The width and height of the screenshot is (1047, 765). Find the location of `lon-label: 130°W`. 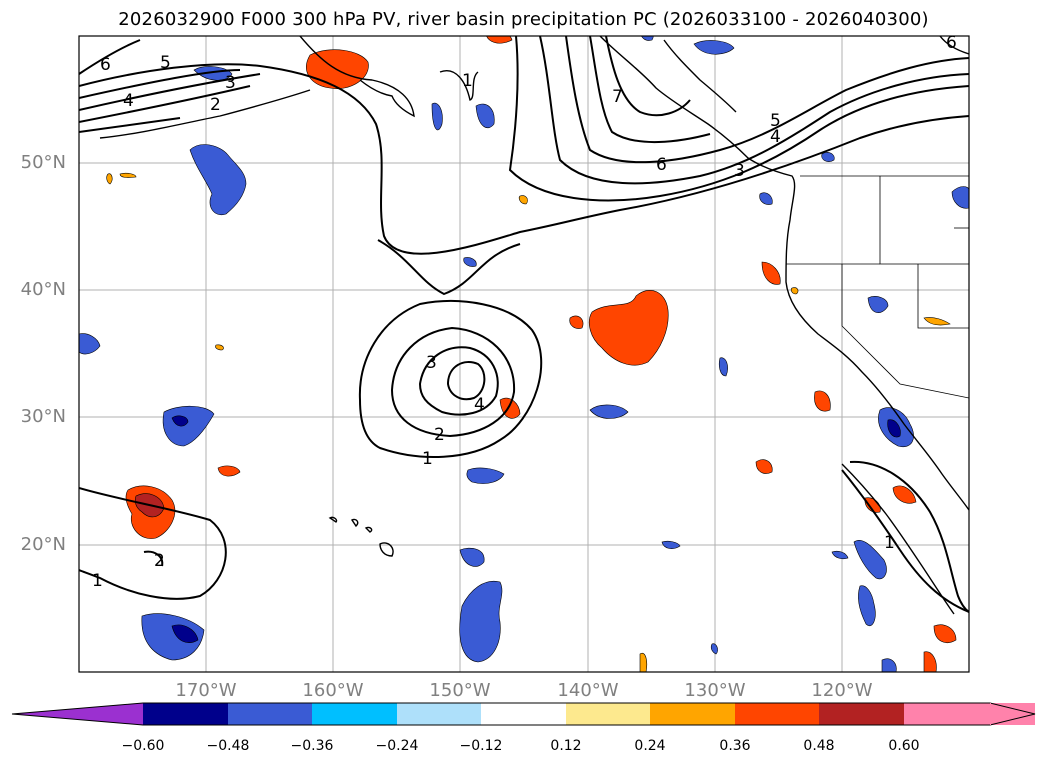

lon-label: 130°W is located at coordinates (715, 690).